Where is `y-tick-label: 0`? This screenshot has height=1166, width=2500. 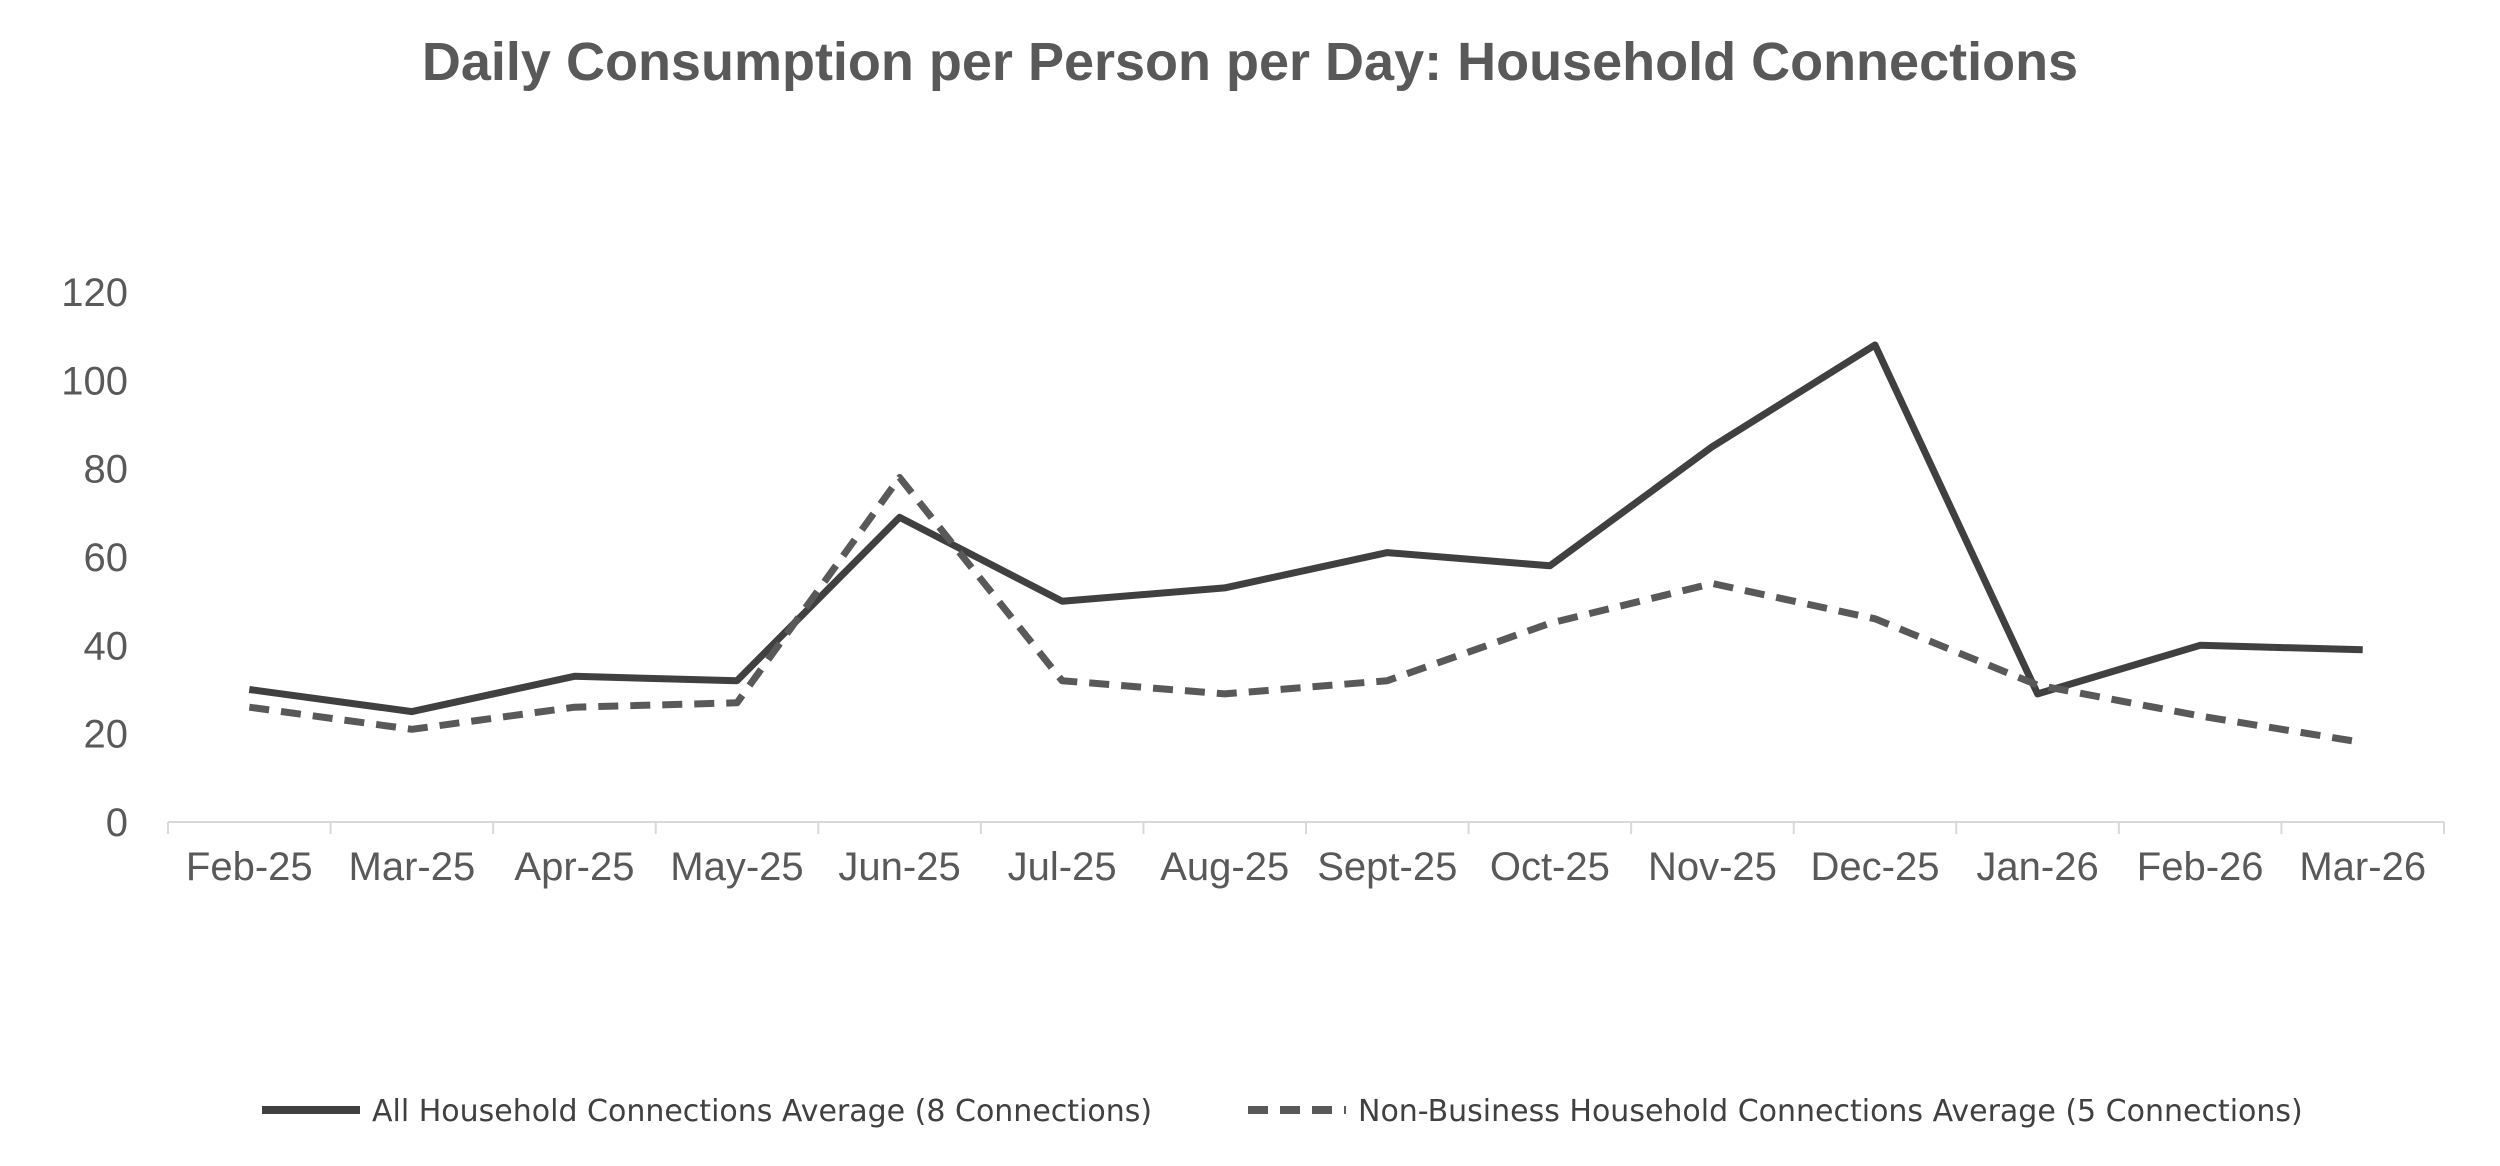 y-tick-label: 0 is located at coordinates (117, 823).